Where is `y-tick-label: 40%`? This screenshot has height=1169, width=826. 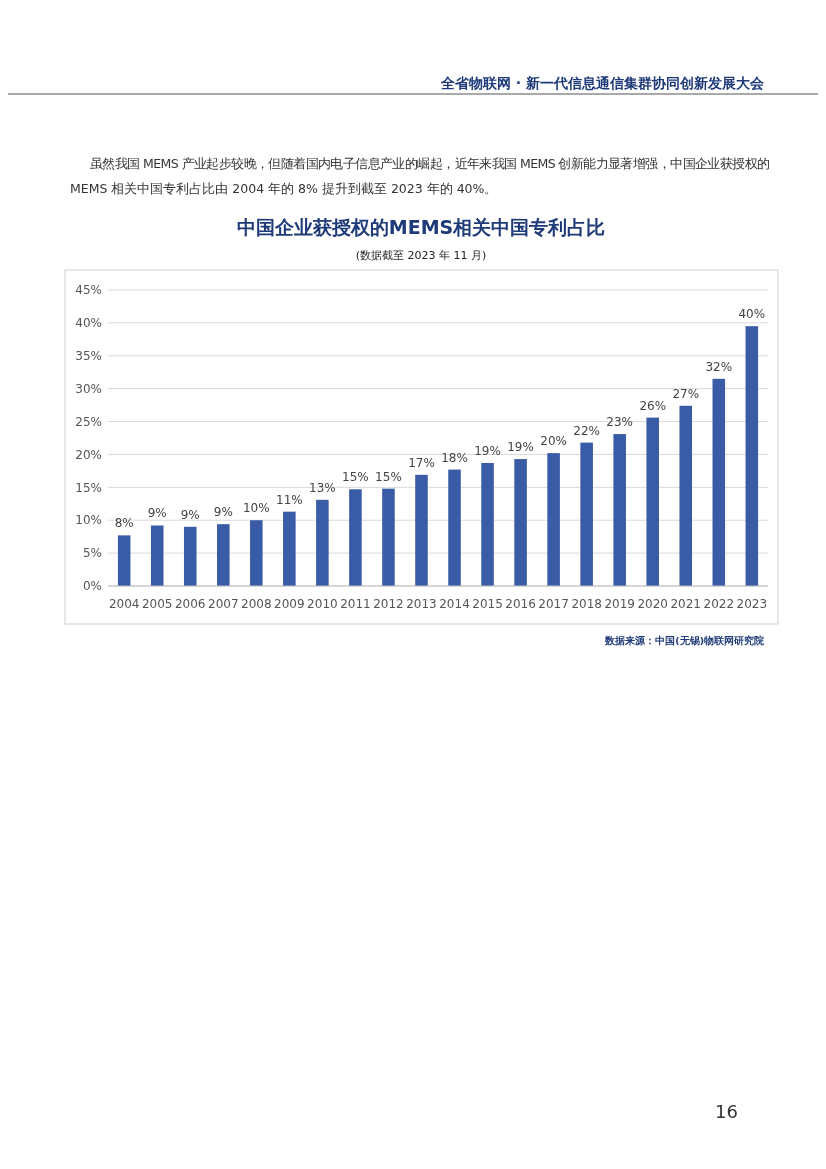 y-tick-label: 40% is located at coordinates (88, 323).